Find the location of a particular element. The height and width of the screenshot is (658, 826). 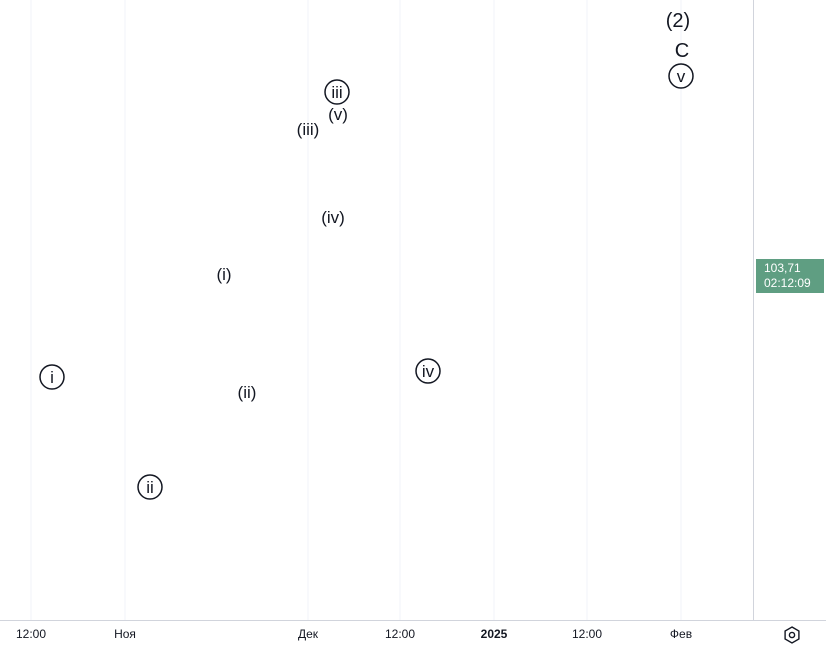

wave-label: (v) is located at coordinates (338, 114).